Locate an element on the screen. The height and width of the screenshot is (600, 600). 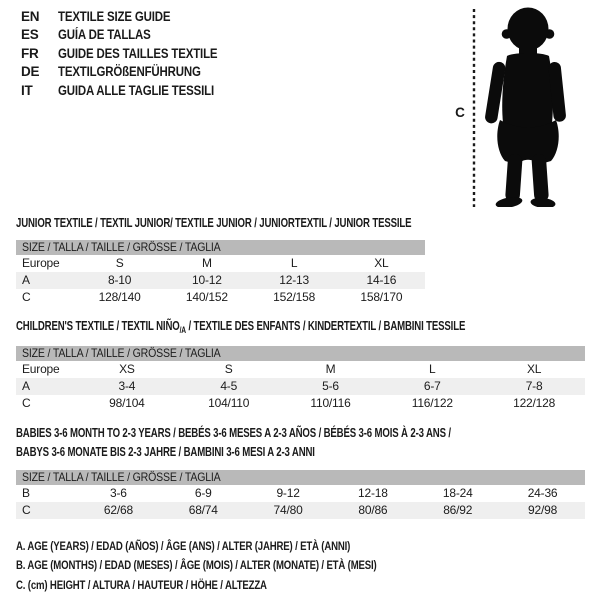
age-cell: 6-9 is located at coordinates (203, 493).